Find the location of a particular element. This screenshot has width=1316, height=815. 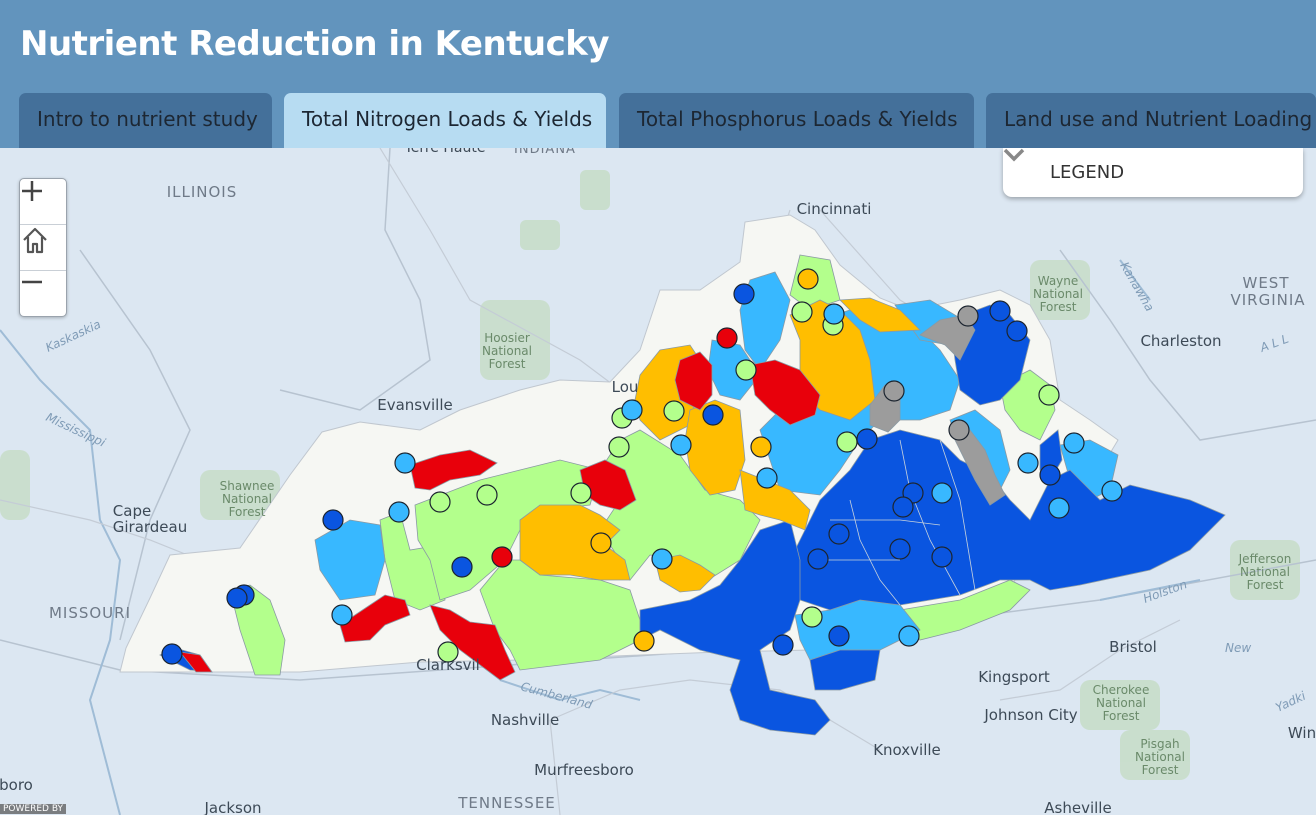

label-jefferson-forest: Jefferson National Forest is located at coordinates (1265, 572).